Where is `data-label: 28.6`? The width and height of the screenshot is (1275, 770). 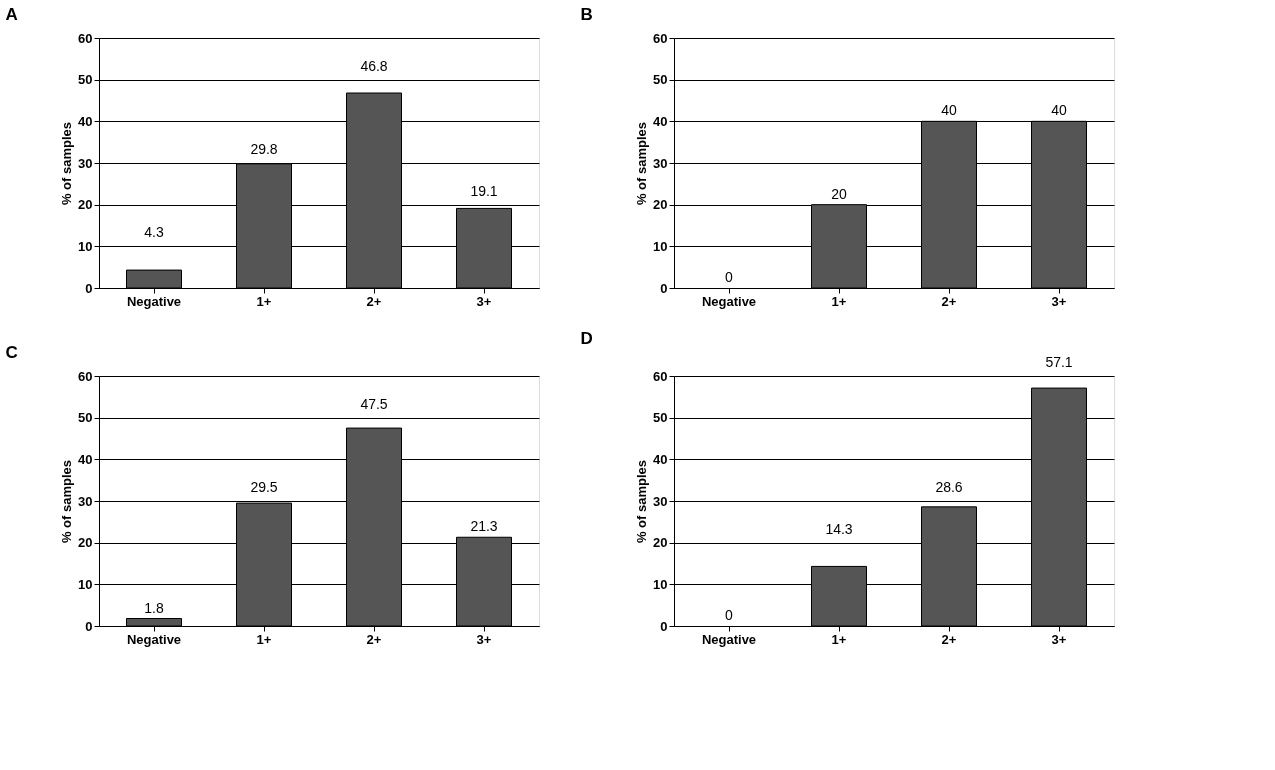
data-label: 28.6 is located at coordinates (949, 487).